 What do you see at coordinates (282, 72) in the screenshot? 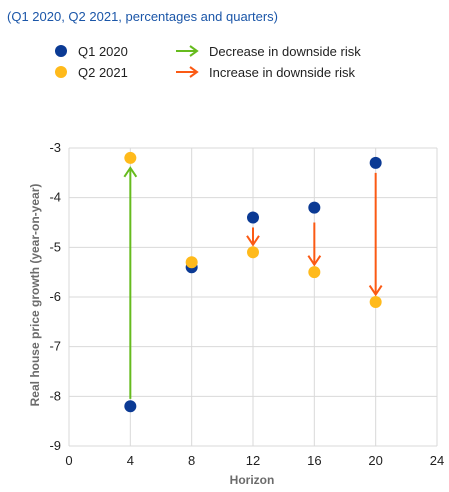
I see `legend-label-increase: Increase in downside risk` at bounding box center [282, 72].